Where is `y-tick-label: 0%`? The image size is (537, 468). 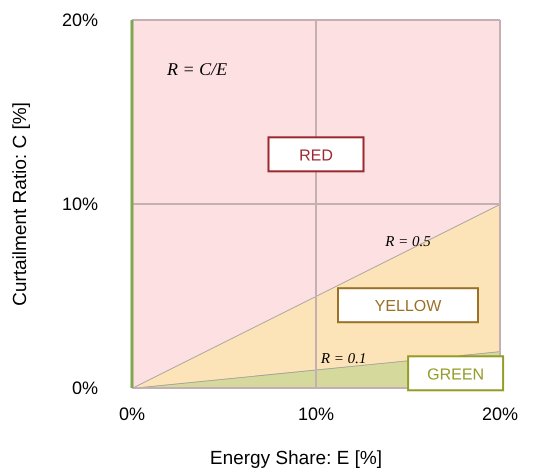
y-tick-label: 0% is located at coordinates (85, 388).